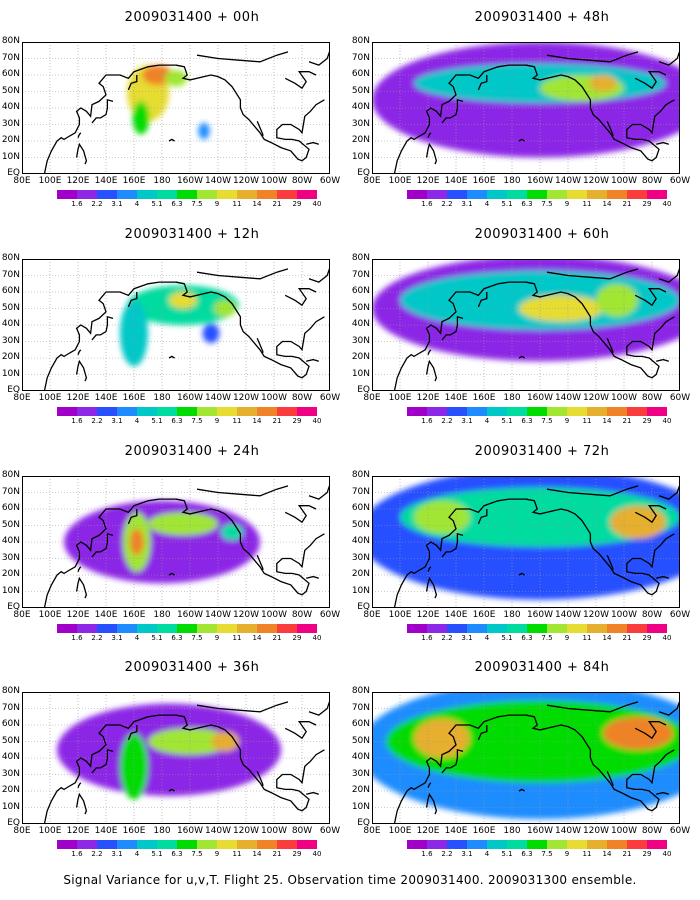 The height and width of the screenshot is (900, 700). Describe the element at coordinates (363, 823) in the screenshot. I see `y-tick-label: EQ` at that location.